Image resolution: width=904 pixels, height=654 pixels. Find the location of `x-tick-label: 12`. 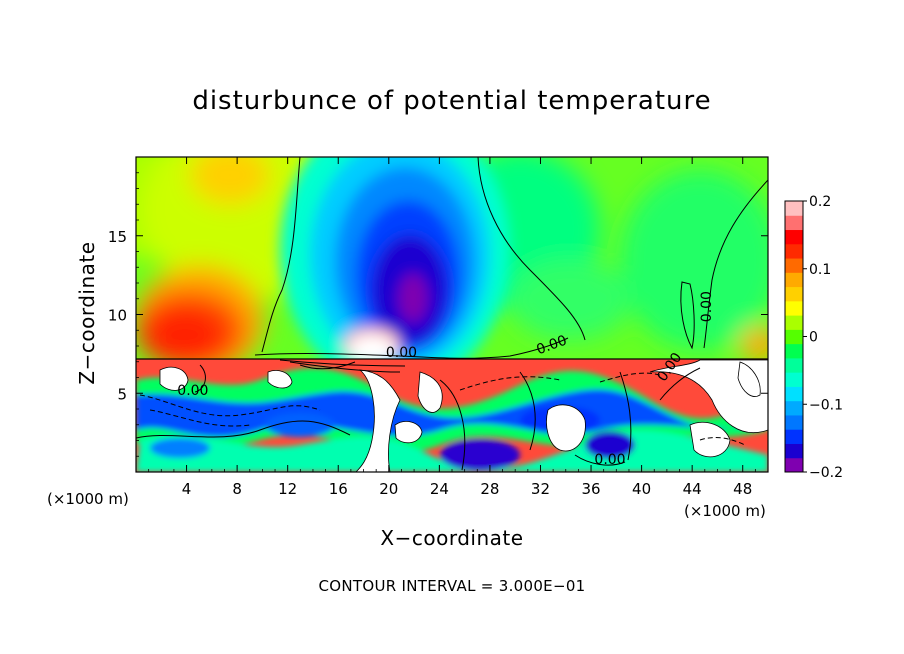

x-tick-label: 12 is located at coordinates (287, 489).